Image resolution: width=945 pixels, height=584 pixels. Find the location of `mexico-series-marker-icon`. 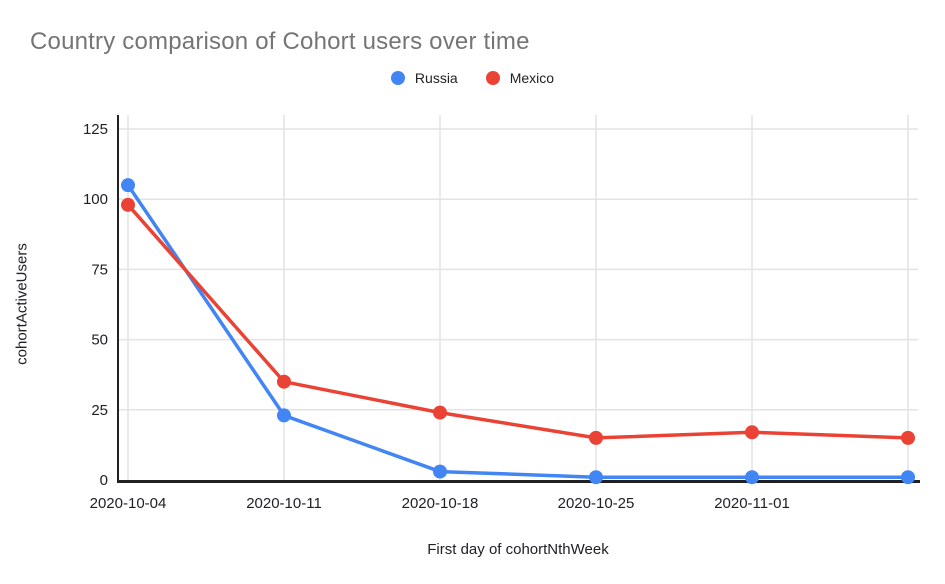

mexico-series-marker-icon is located at coordinates (492, 78).